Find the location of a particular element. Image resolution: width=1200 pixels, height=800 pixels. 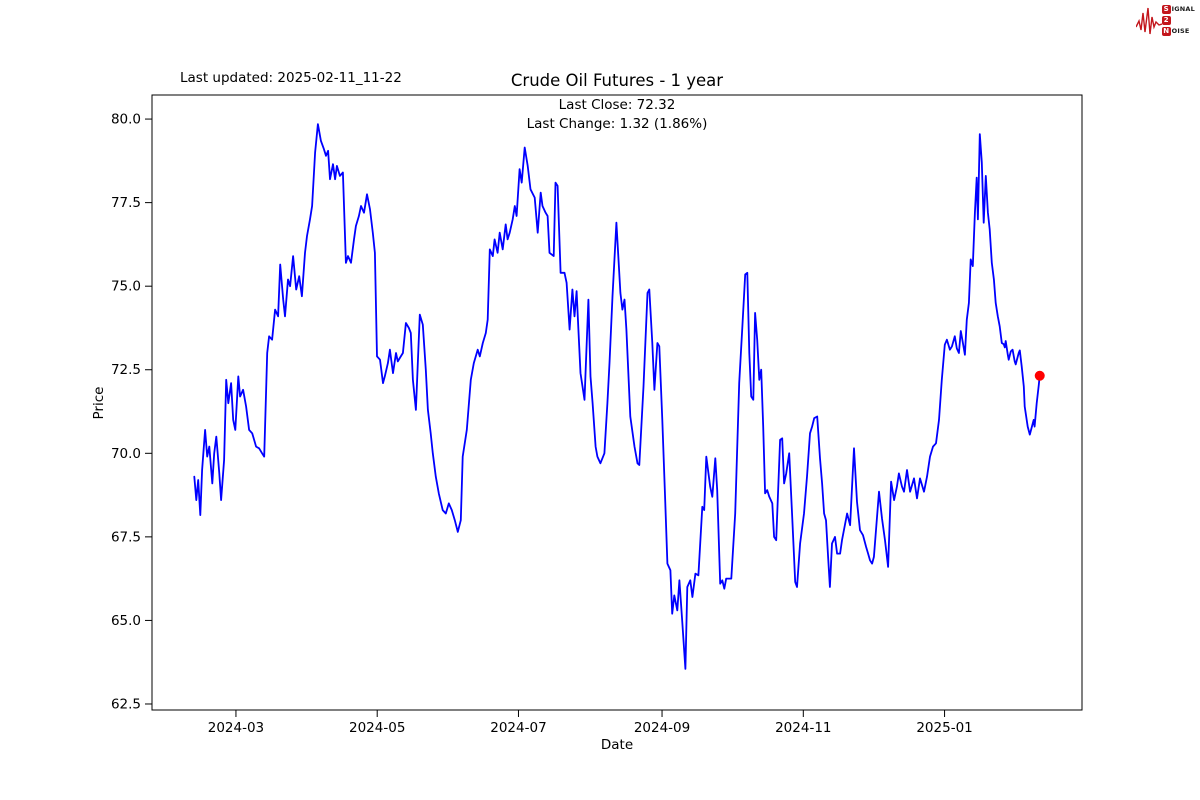

signal2noise-logo: S IGNAL 2 N OISE is located at coordinates (1165, 20).